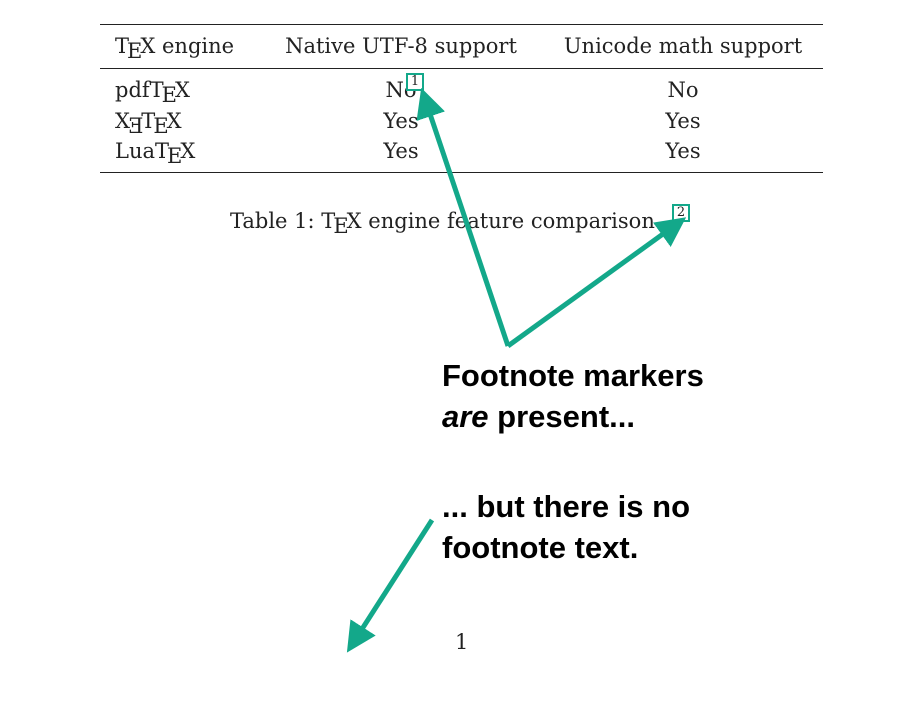  I want to click on cell-xetex-math: Yes, so click(683, 121).